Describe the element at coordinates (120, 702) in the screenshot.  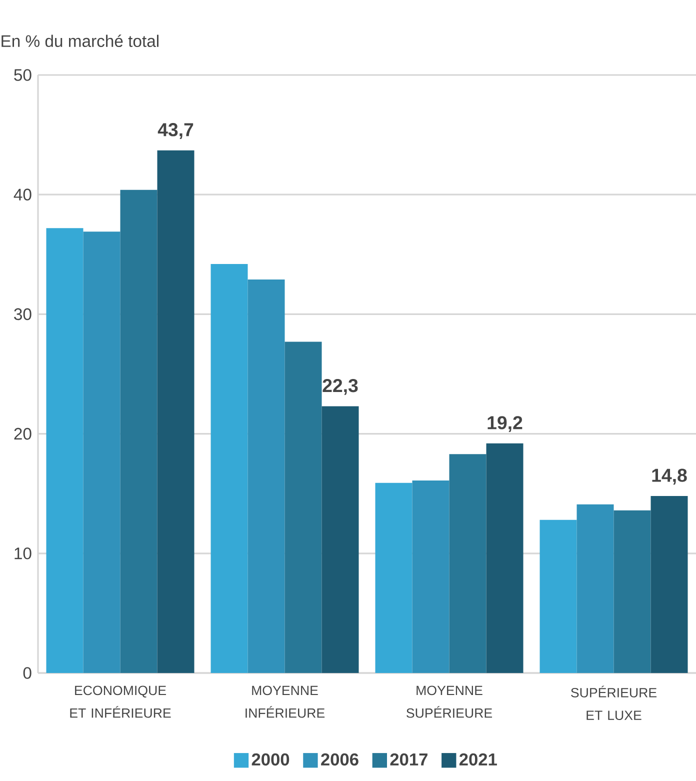
I see `x-tick-label: ECONOMIQUE ET INFÉRIEURE` at that location.